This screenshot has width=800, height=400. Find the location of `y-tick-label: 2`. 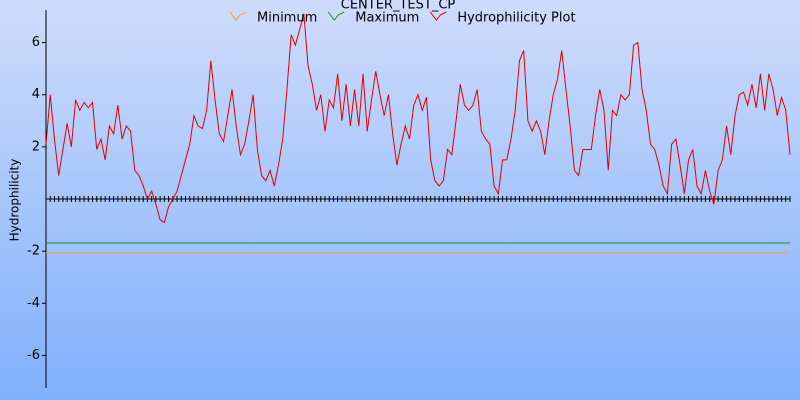

y-tick-label: 2 is located at coordinates (36, 146).